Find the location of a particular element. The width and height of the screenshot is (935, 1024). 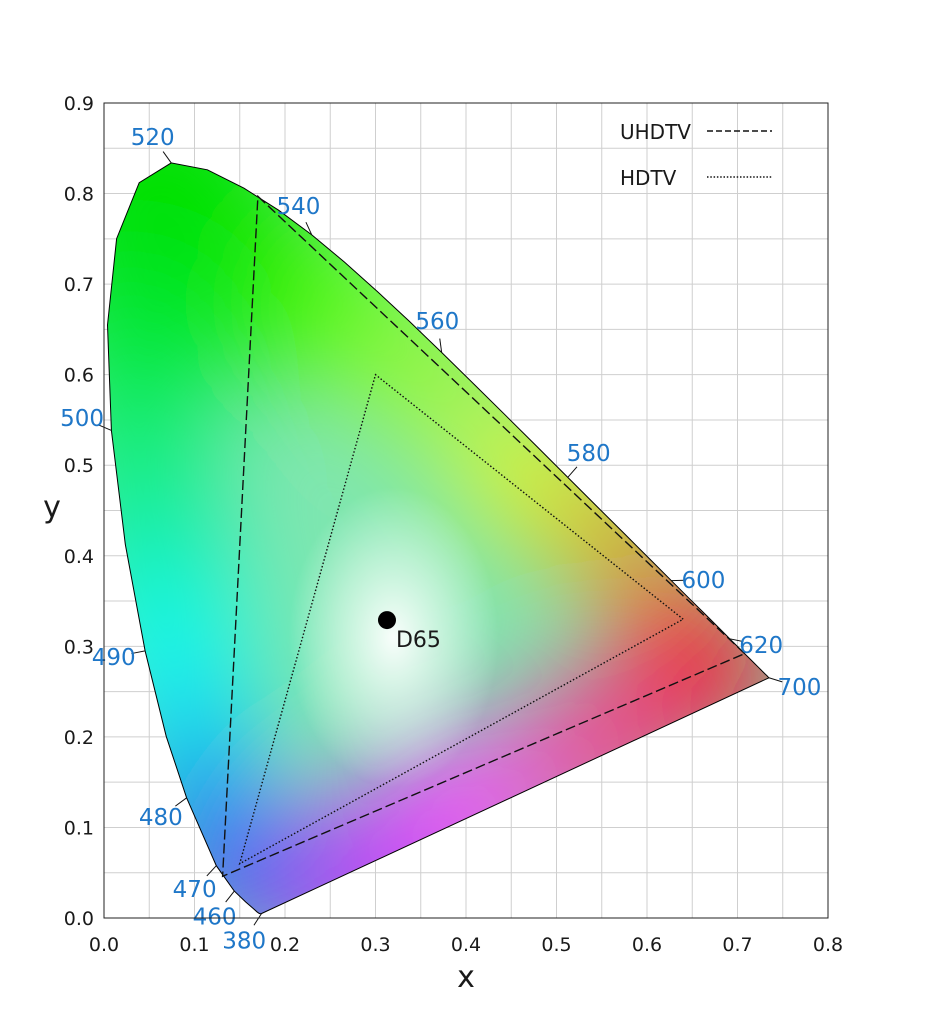

wavelength-label-380: 380 is located at coordinates (244, 941).